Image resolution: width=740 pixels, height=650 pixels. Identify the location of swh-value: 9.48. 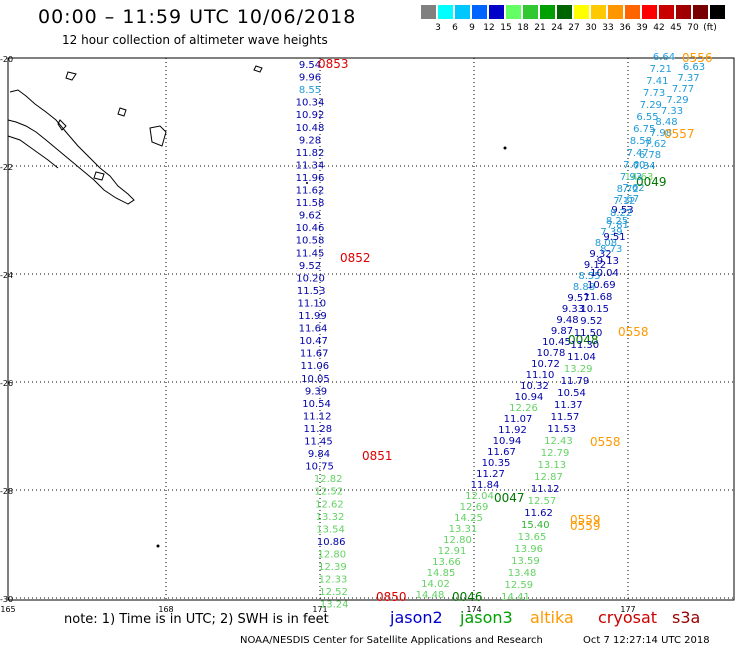
(567, 320).